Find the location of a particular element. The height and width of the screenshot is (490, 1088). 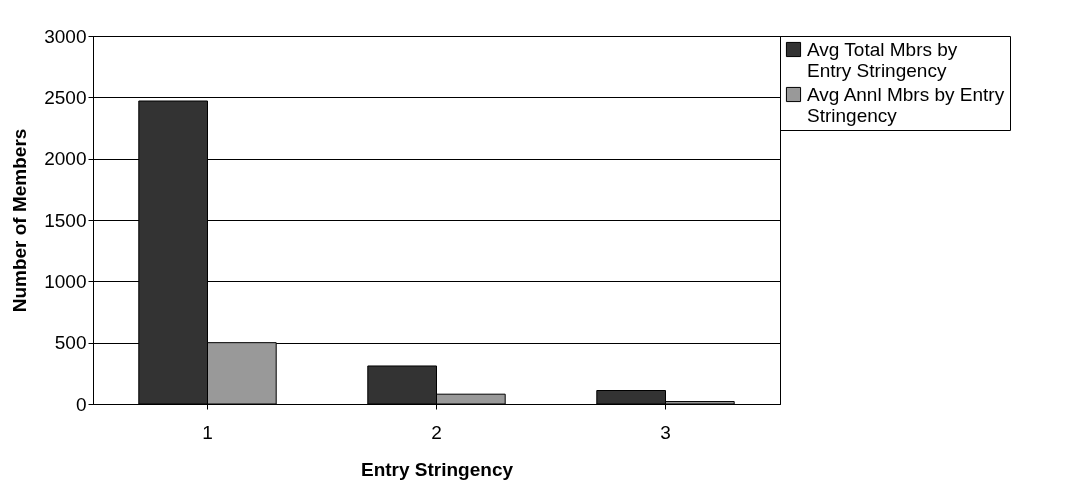

y-tick-label: 3000 is located at coordinates (65, 36).